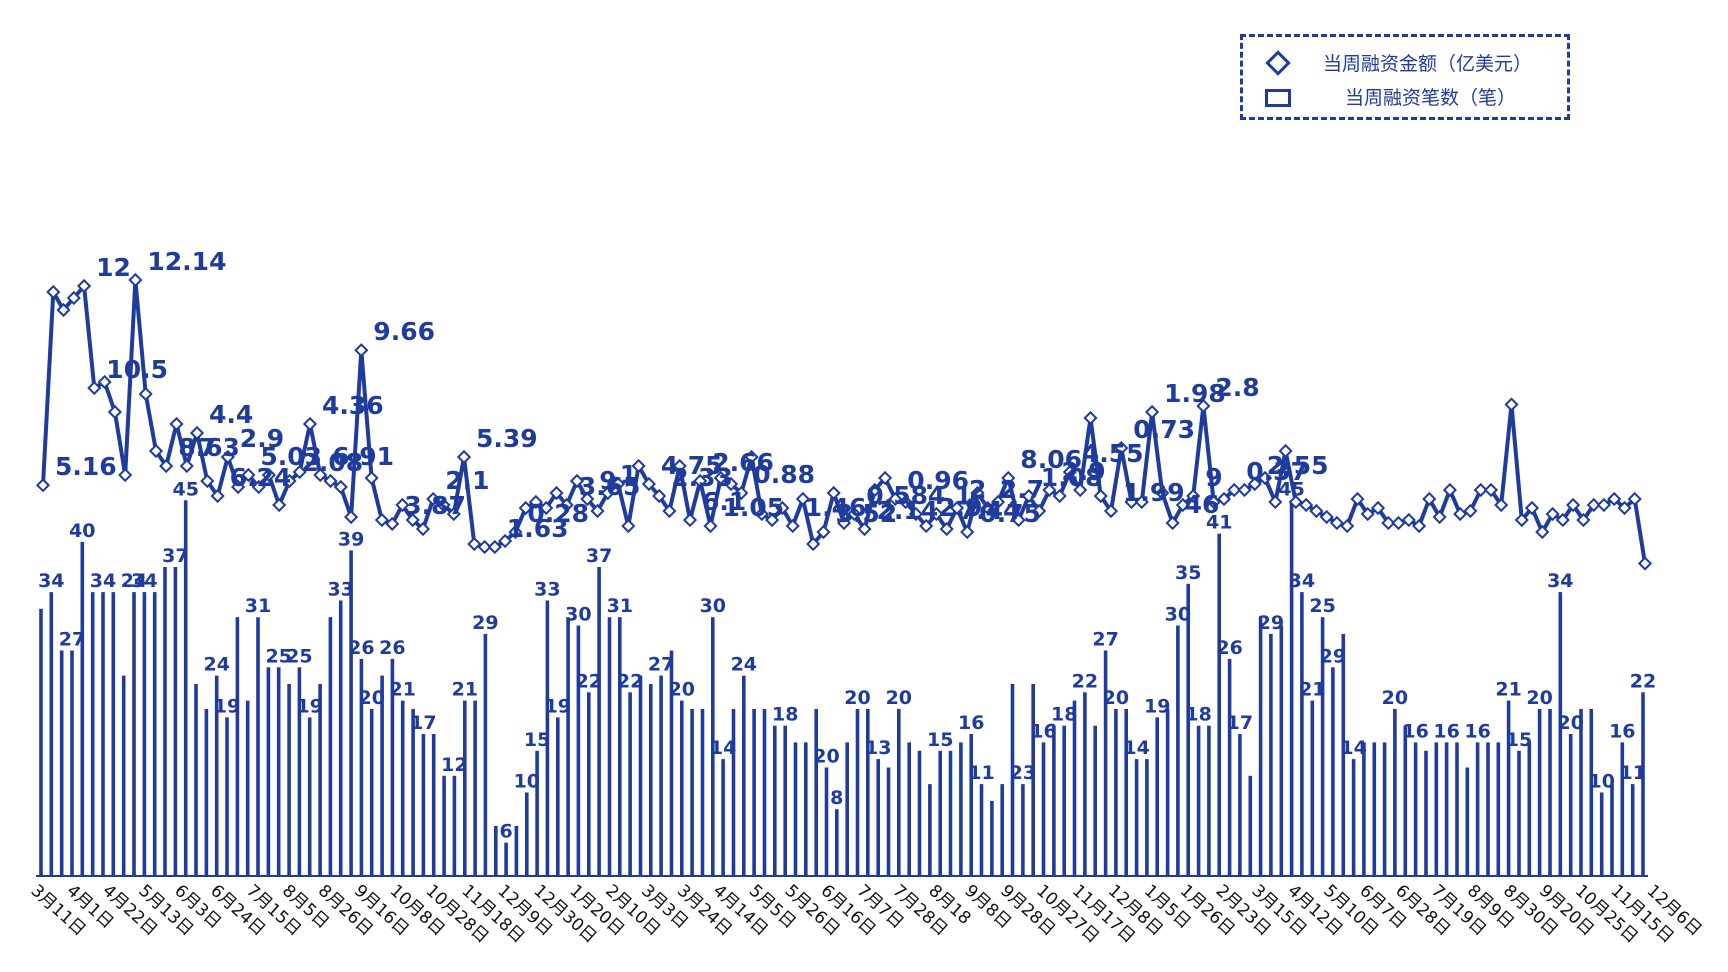 The image size is (1728, 972). What do you see at coordinates (361, 648) in the screenshot?
I see `bar-data-label-16: 26` at bounding box center [361, 648].